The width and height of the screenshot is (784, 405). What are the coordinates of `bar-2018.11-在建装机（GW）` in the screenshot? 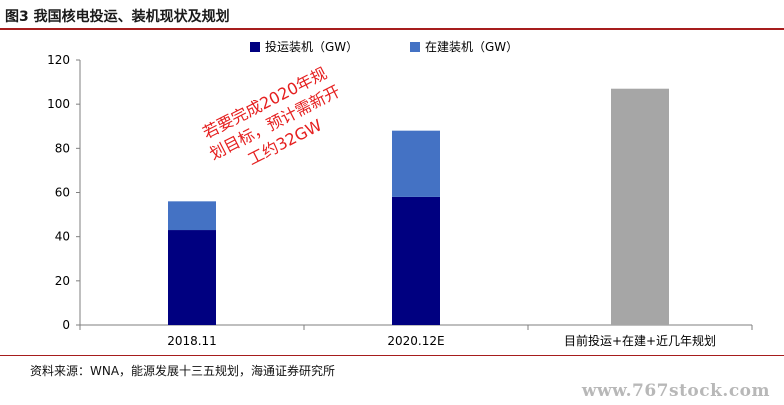 It's located at (192, 216).